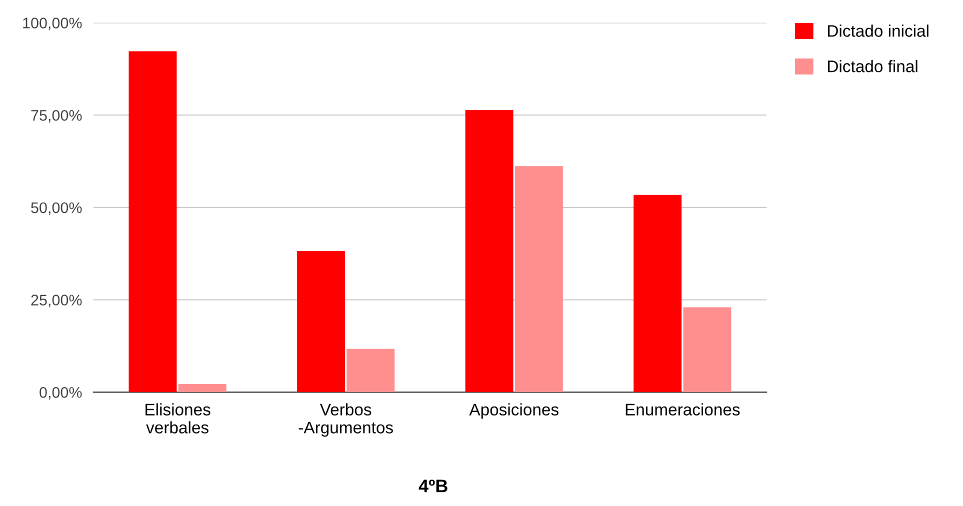  Describe the element at coordinates (513, 411) in the screenshot. I see `x-tick-label: Aposiciones` at that location.